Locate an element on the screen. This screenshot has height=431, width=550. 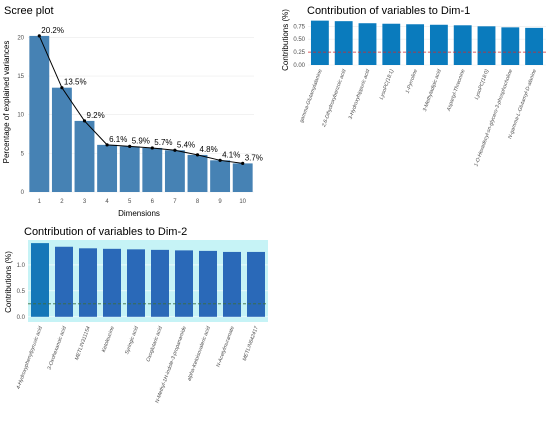
dim2-category-label: METLIN311154 is located at coordinates (83, 344).